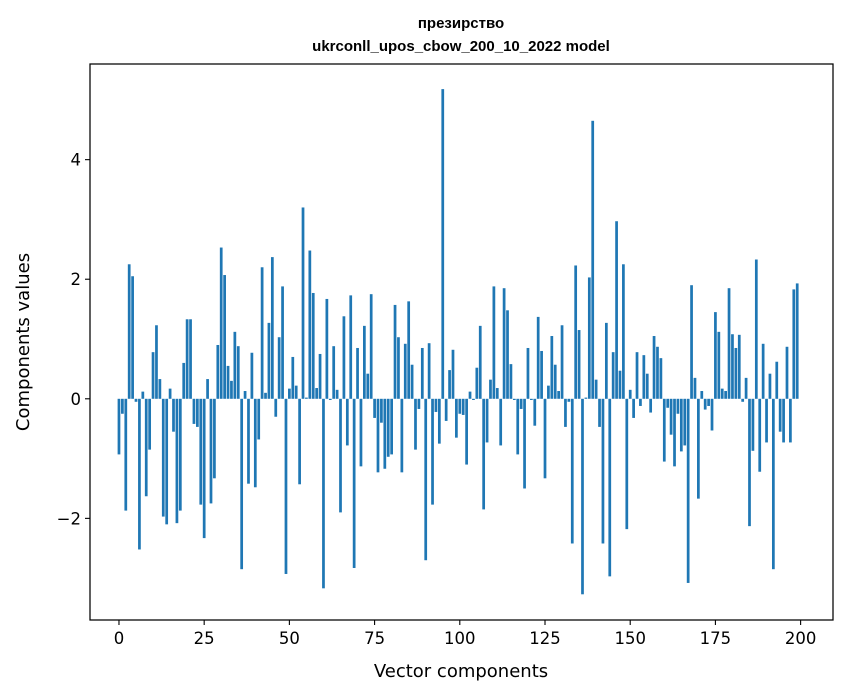 This screenshot has height=696, width=847. Describe the element at coordinates (461, 671) in the screenshot. I see `x-axis-label: Vector components` at that location.